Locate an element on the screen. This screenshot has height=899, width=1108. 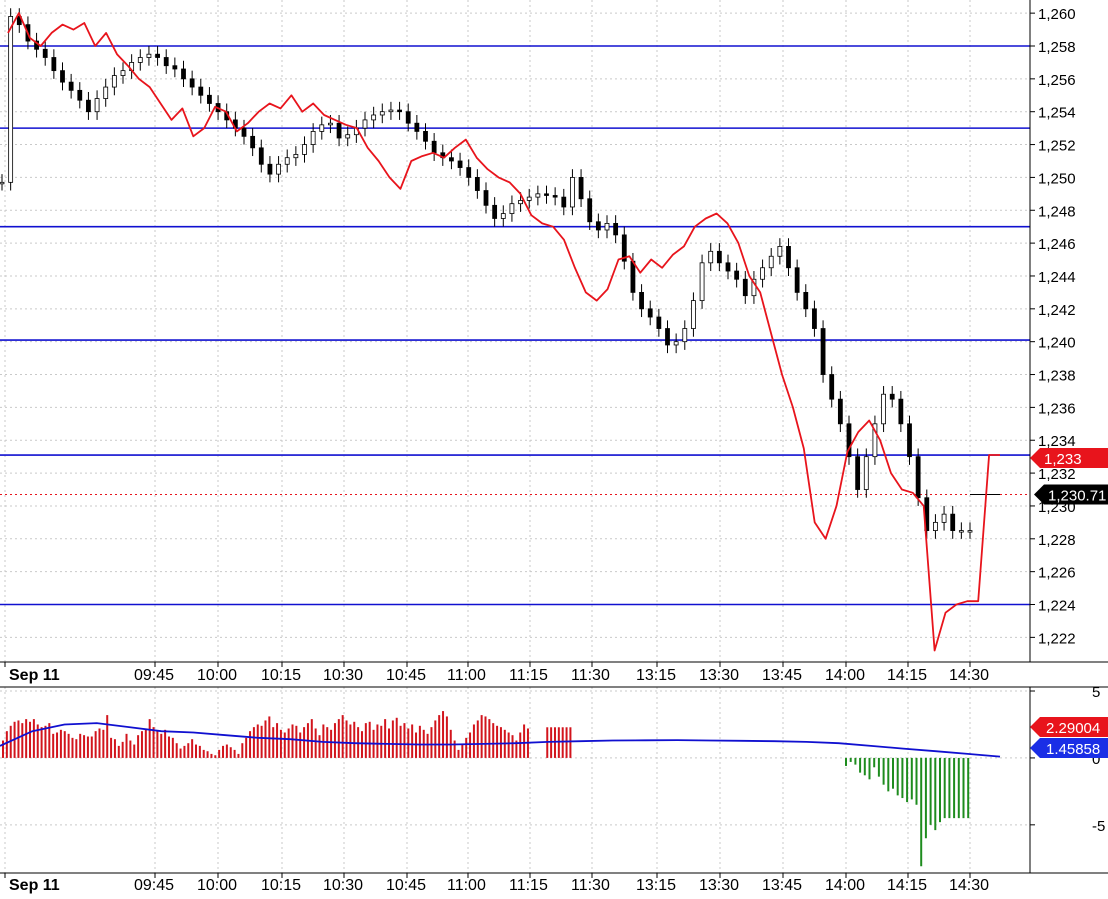
indicator-time-tick-label: 13:30 is located at coordinates (719, 885).